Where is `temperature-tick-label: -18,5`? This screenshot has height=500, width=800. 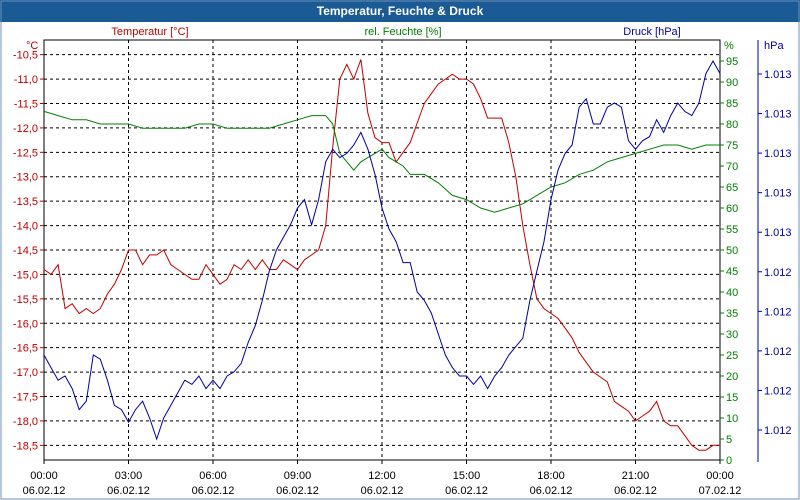
temperature-tick-label: -18,5 is located at coordinates (25, 446).